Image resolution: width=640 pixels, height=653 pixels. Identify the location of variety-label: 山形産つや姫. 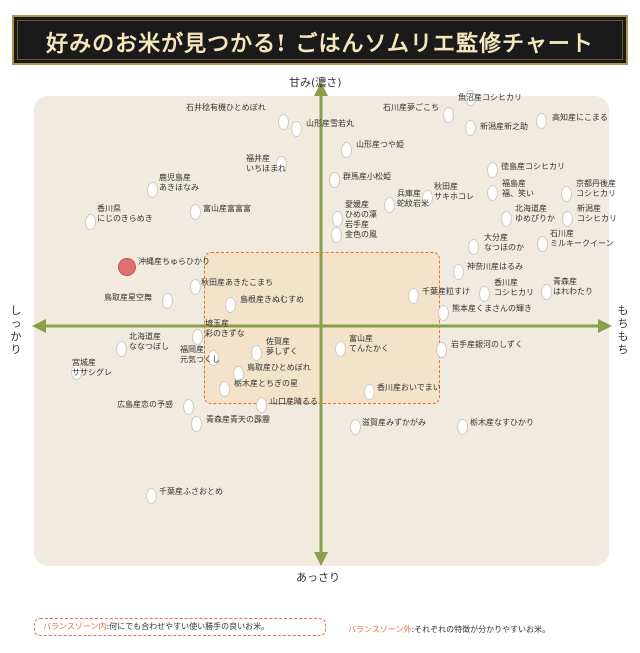
(380, 144).